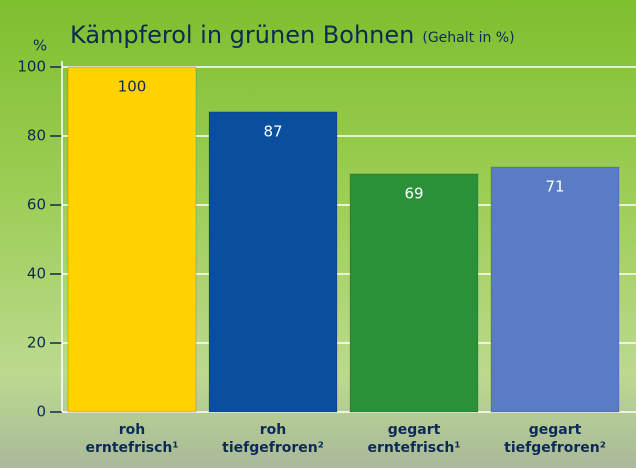  I want to click on x-tick-label: gegart tiefgefroren², so click(555, 439).